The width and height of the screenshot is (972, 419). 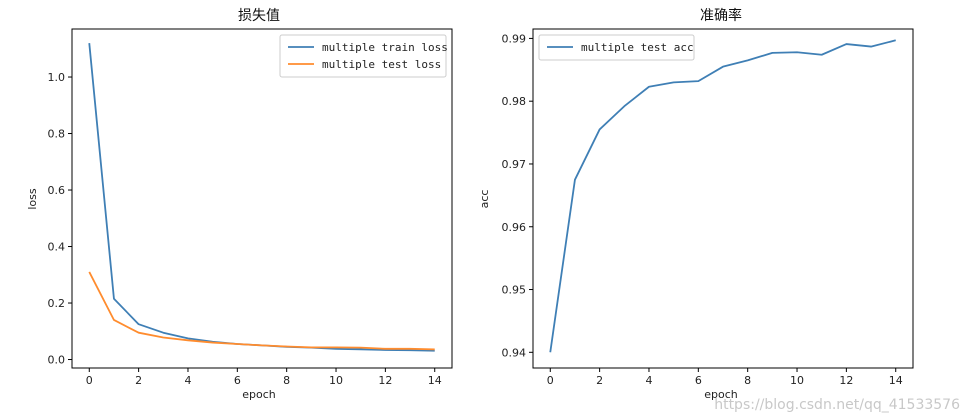 I want to click on loss-chart-ylabel: loss, so click(x=32, y=199).